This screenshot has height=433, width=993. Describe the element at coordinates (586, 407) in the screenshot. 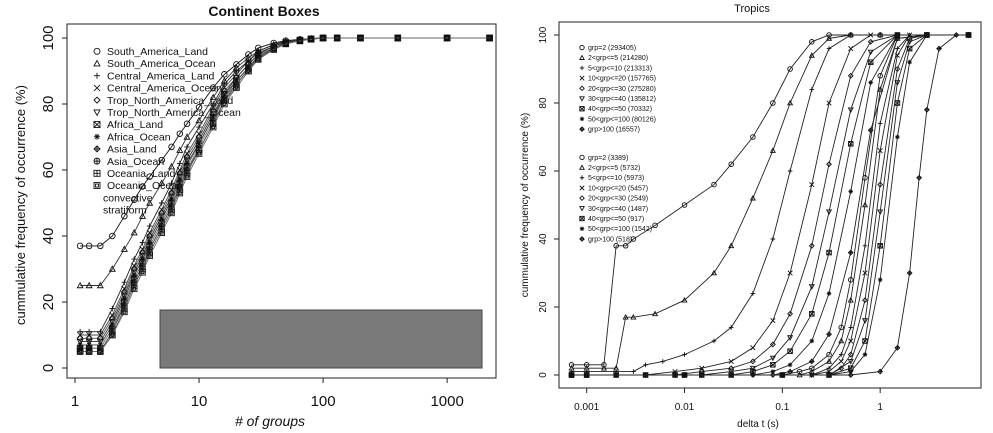

I see `x-tick-label: 0.001` at that location.